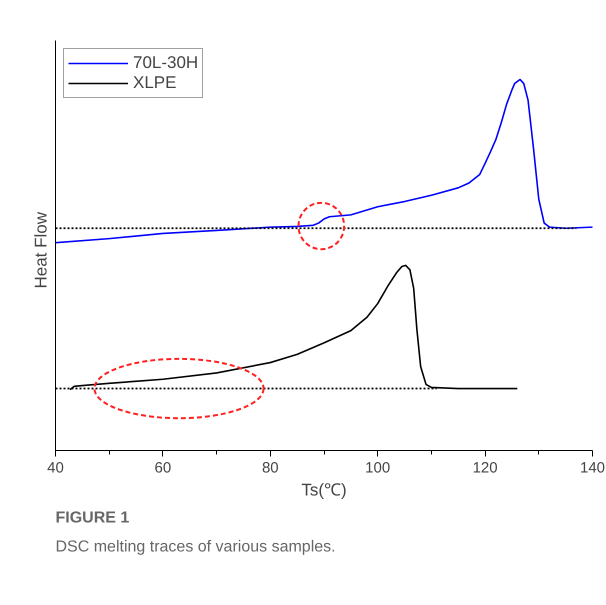 The width and height of the screenshot is (606, 605). I want to click on y-axis-title: Heat Flow, so click(41, 249).